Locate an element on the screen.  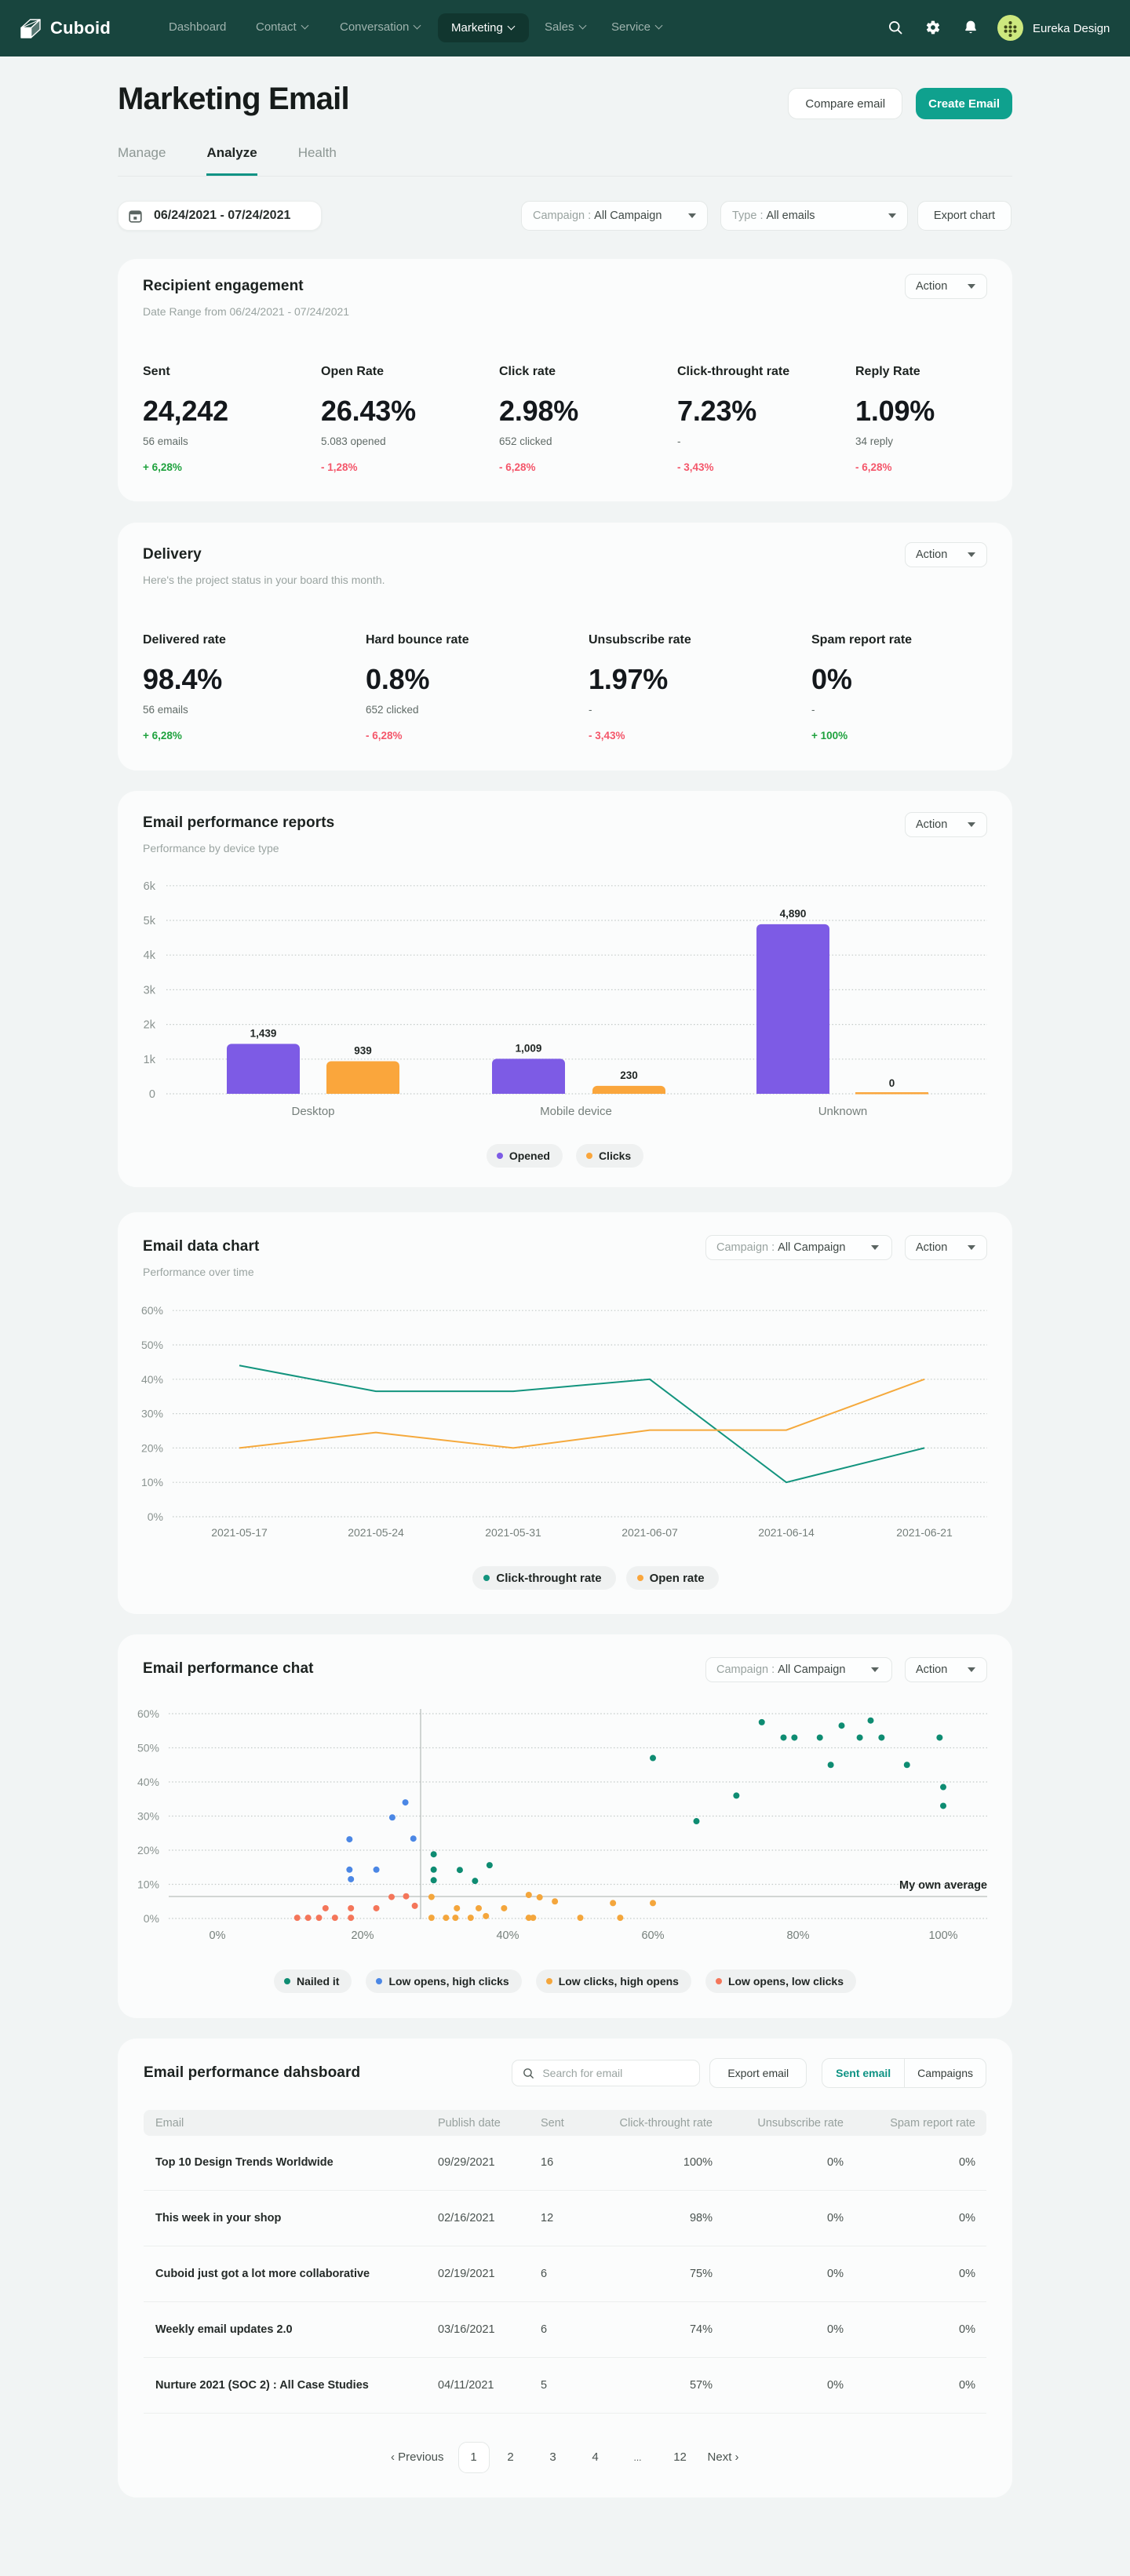
svg-text: 80% is located at coordinates (797, 1935).